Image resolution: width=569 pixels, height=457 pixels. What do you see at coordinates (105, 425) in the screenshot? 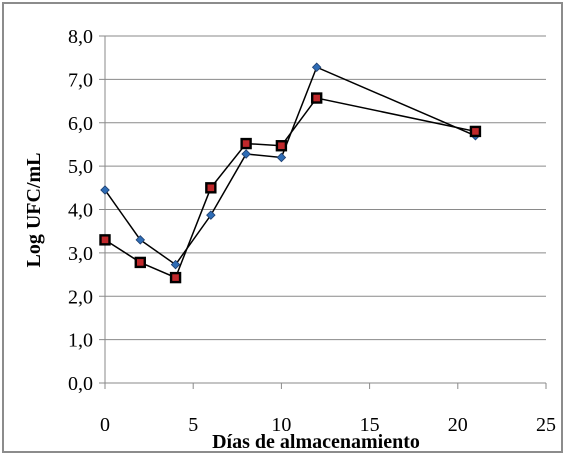
I see `x-tick-label: 0` at bounding box center [105, 425].